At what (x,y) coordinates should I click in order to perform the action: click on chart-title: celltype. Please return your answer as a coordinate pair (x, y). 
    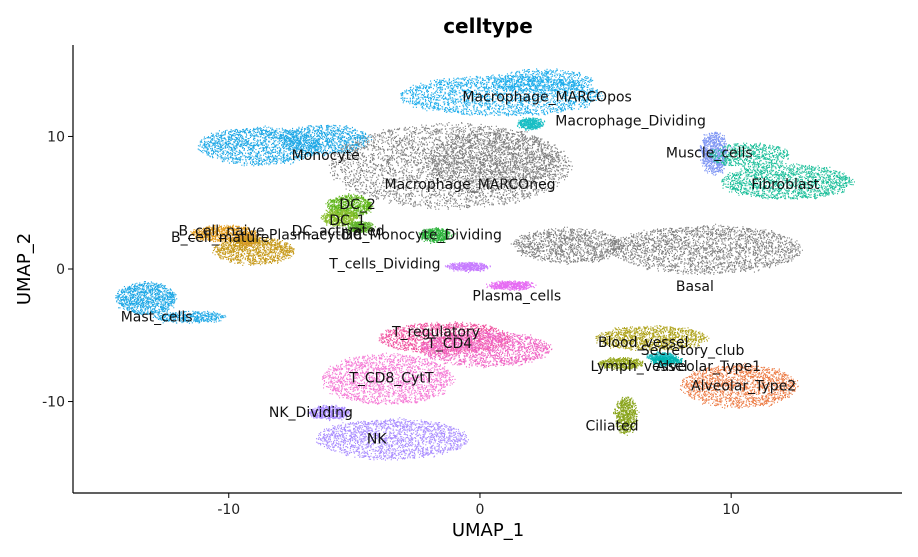
    Looking at the image, I should click on (488, 26).